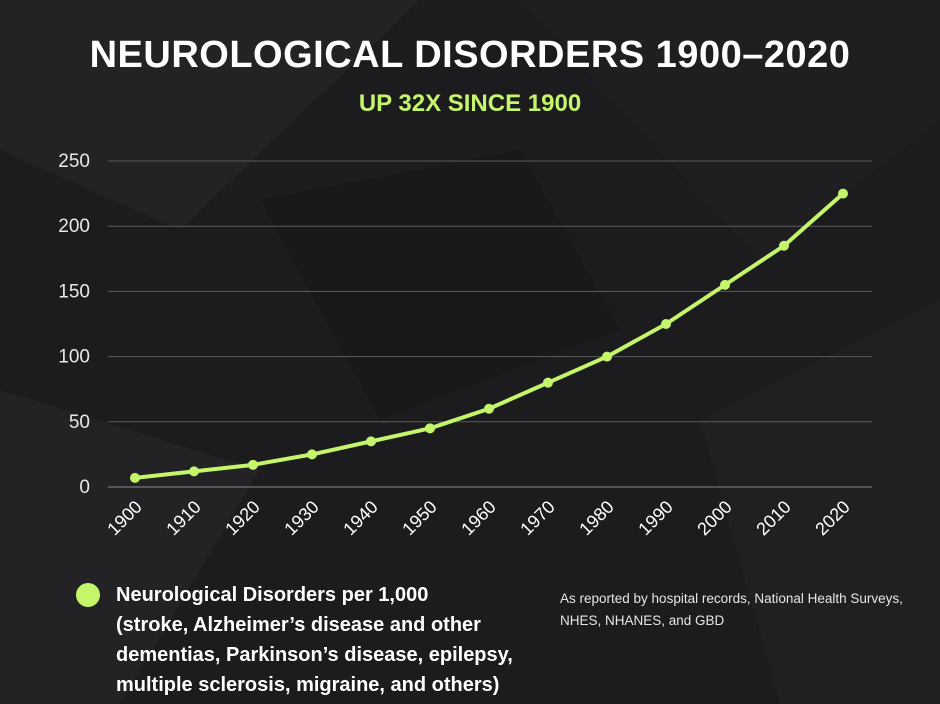  I want to click on y-tick-label: 200, so click(74, 226).